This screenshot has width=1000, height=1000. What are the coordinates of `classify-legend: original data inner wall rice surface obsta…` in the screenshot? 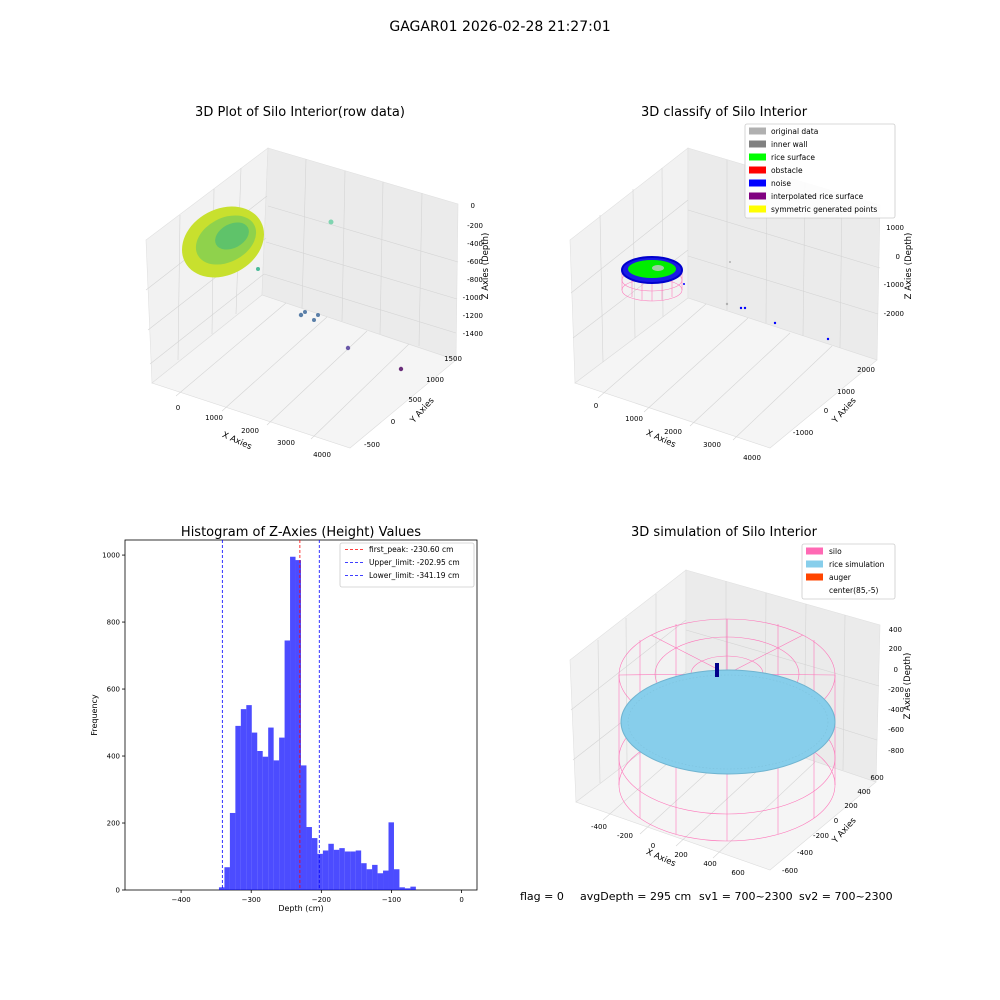 It's located at (820, 171).